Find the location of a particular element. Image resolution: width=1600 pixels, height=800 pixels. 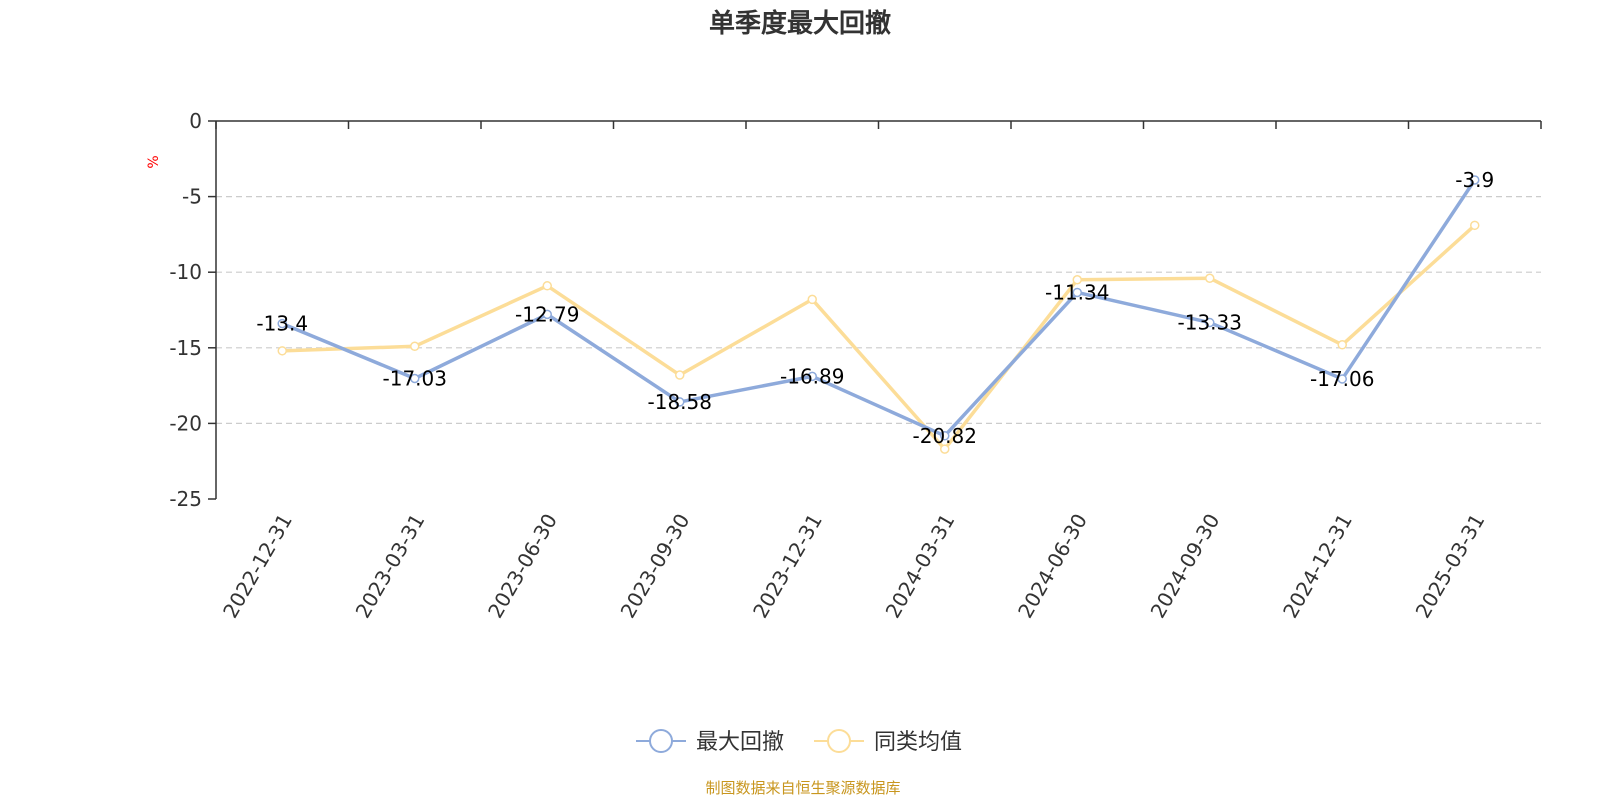

data-label-max-drawdown: -18.58 is located at coordinates (680, 402).